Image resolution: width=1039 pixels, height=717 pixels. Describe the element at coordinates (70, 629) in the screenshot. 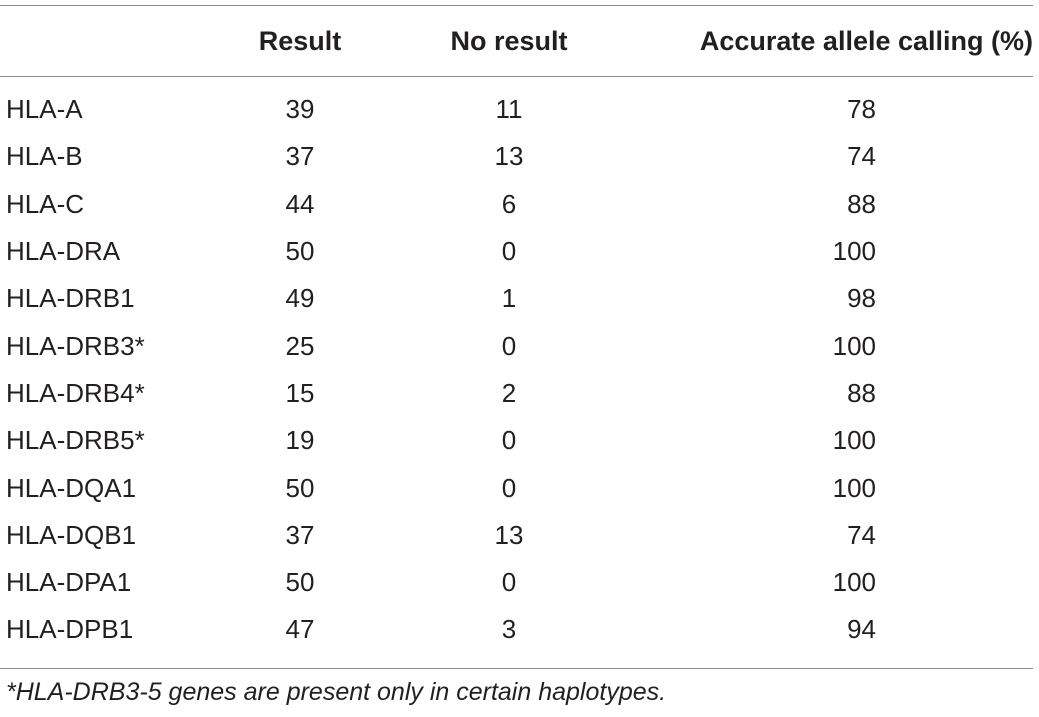

I see `gene-cell: HLA-DPB1` at that location.